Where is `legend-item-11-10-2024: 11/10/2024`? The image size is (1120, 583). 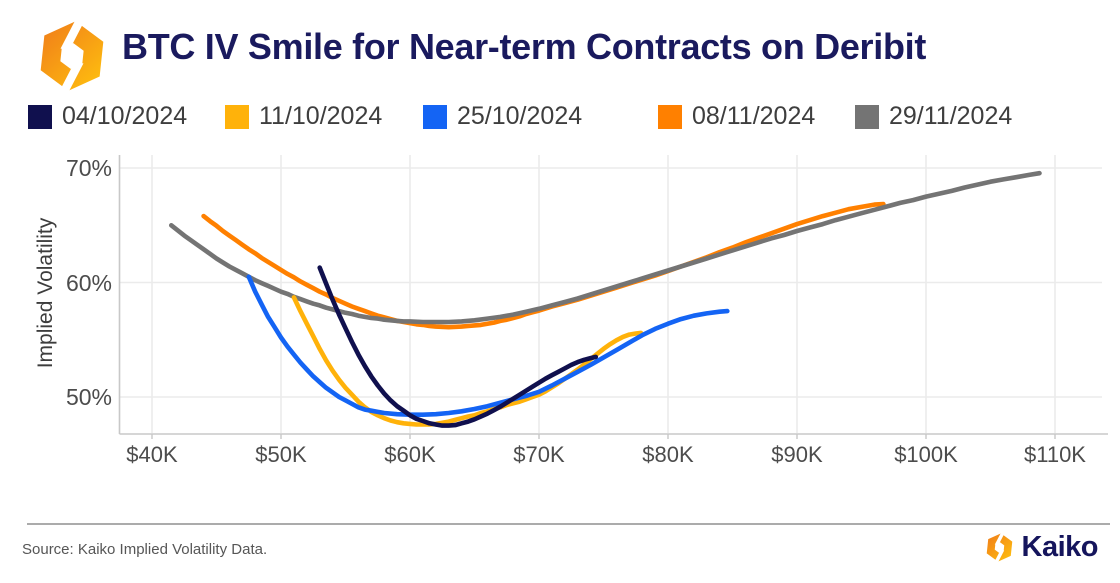
legend-item-11-10-2024: 11/10/2024 is located at coordinates (303, 116).